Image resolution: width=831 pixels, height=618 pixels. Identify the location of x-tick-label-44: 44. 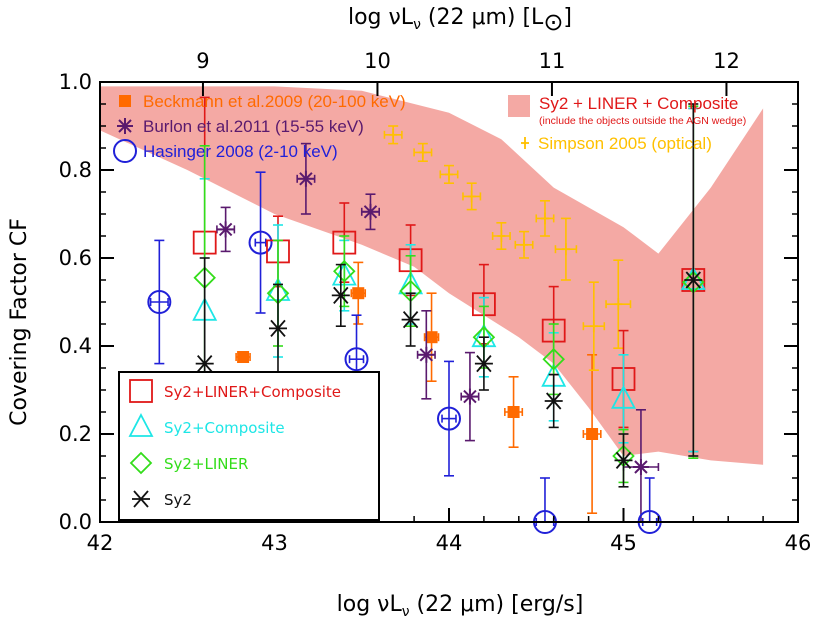
(449, 543).